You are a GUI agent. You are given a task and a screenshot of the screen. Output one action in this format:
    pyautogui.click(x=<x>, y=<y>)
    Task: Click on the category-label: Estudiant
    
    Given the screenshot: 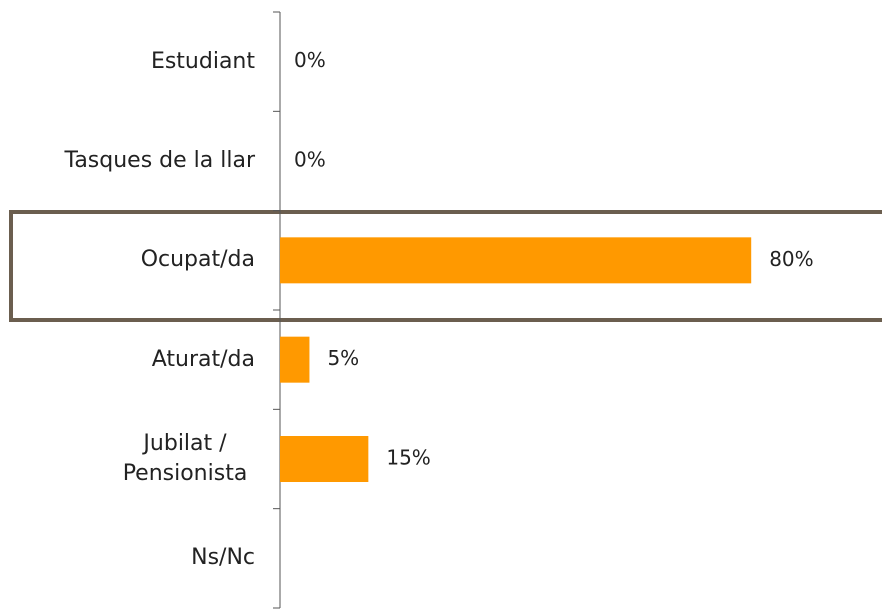 What is the action you would take?
    pyautogui.click(x=202, y=61)
    